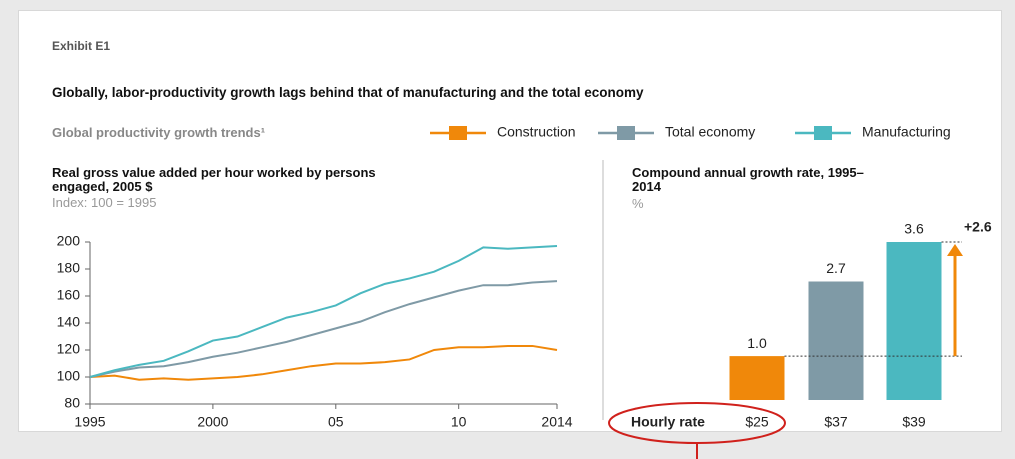  What do you see at coordinates (69, 349) in the screenshot?
I see `y-tick-label: 120` at bounding box center [69, 349].